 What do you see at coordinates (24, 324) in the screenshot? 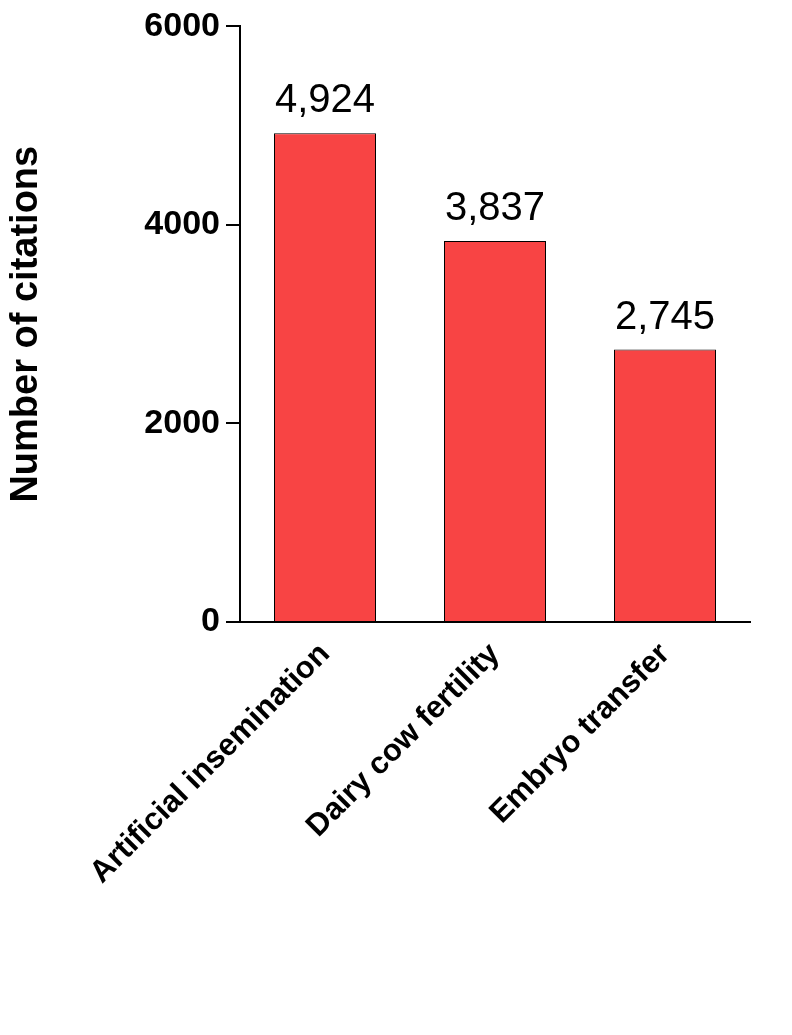
I see `y-axis-title: Number of citations` at bounding box center [24, 324].